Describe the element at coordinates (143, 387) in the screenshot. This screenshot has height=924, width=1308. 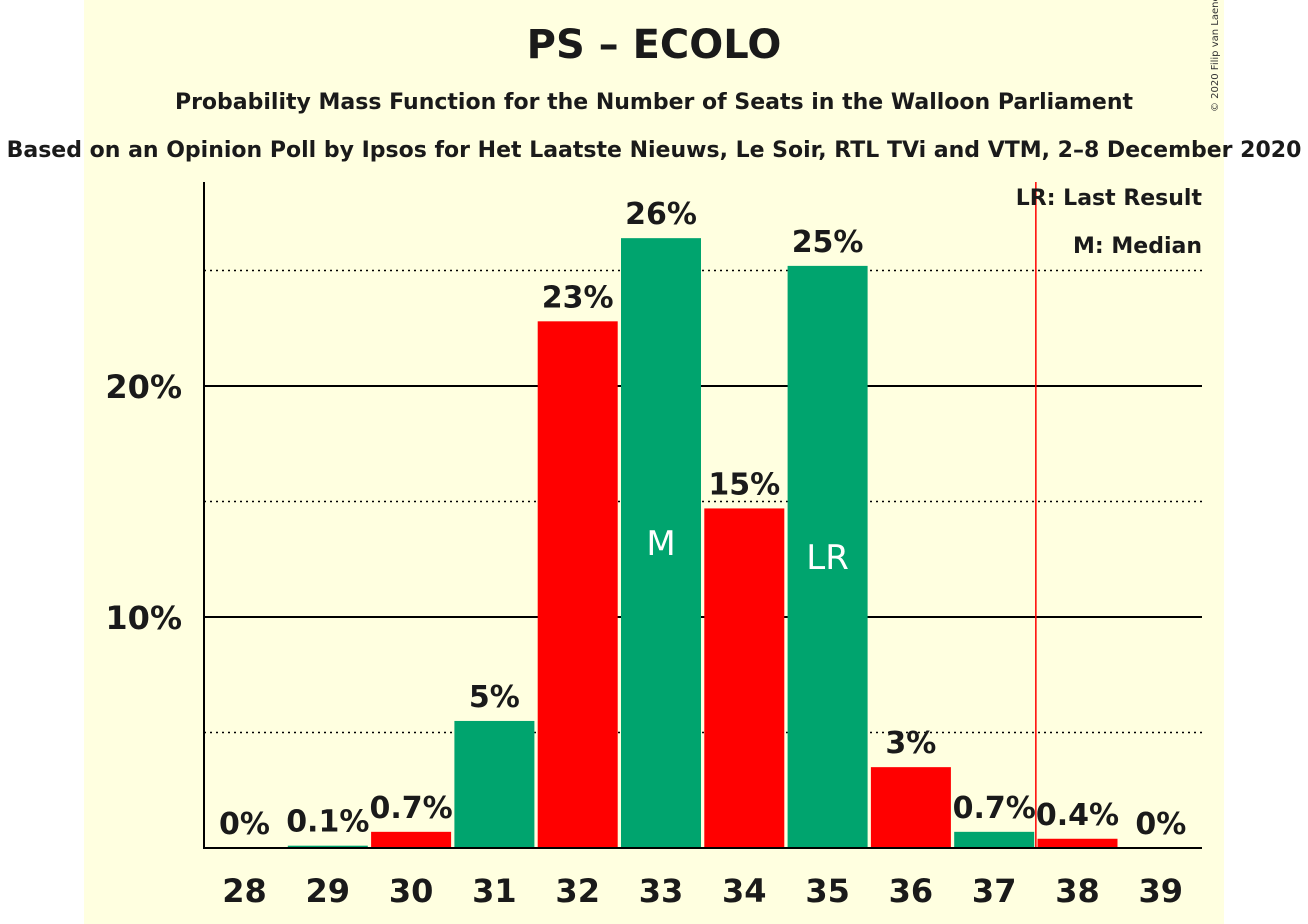
I see `y-tick-label: 20%` at that location.